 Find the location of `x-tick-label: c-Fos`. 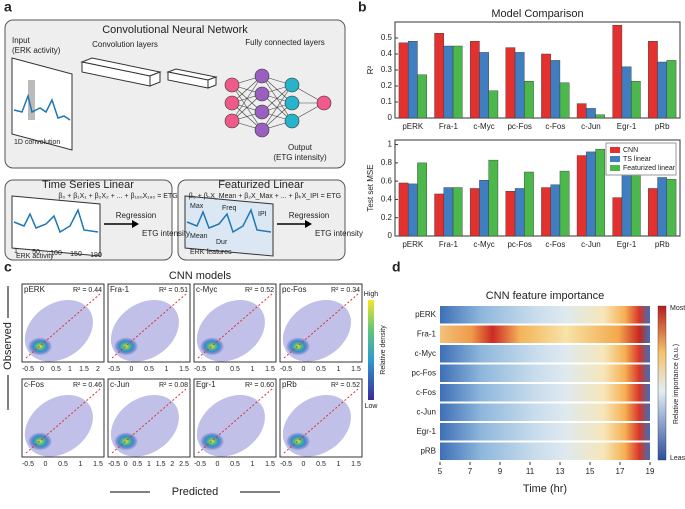

x-tick-label: c-Fos is located at coordinates (555, 126).